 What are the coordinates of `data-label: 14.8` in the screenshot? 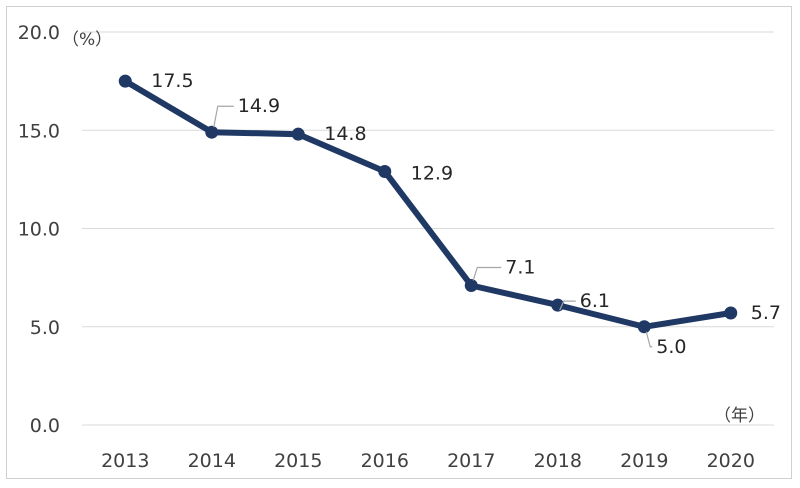 It's located at (345, 134).